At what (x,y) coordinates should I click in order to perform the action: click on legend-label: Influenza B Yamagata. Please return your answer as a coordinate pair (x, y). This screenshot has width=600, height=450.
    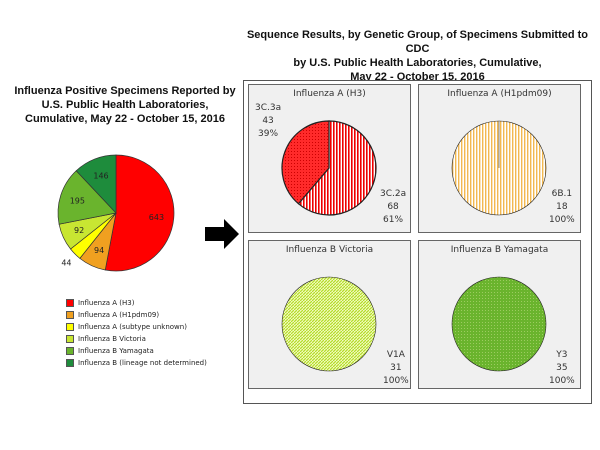
    Looking at the image, I should click on (116, 351).